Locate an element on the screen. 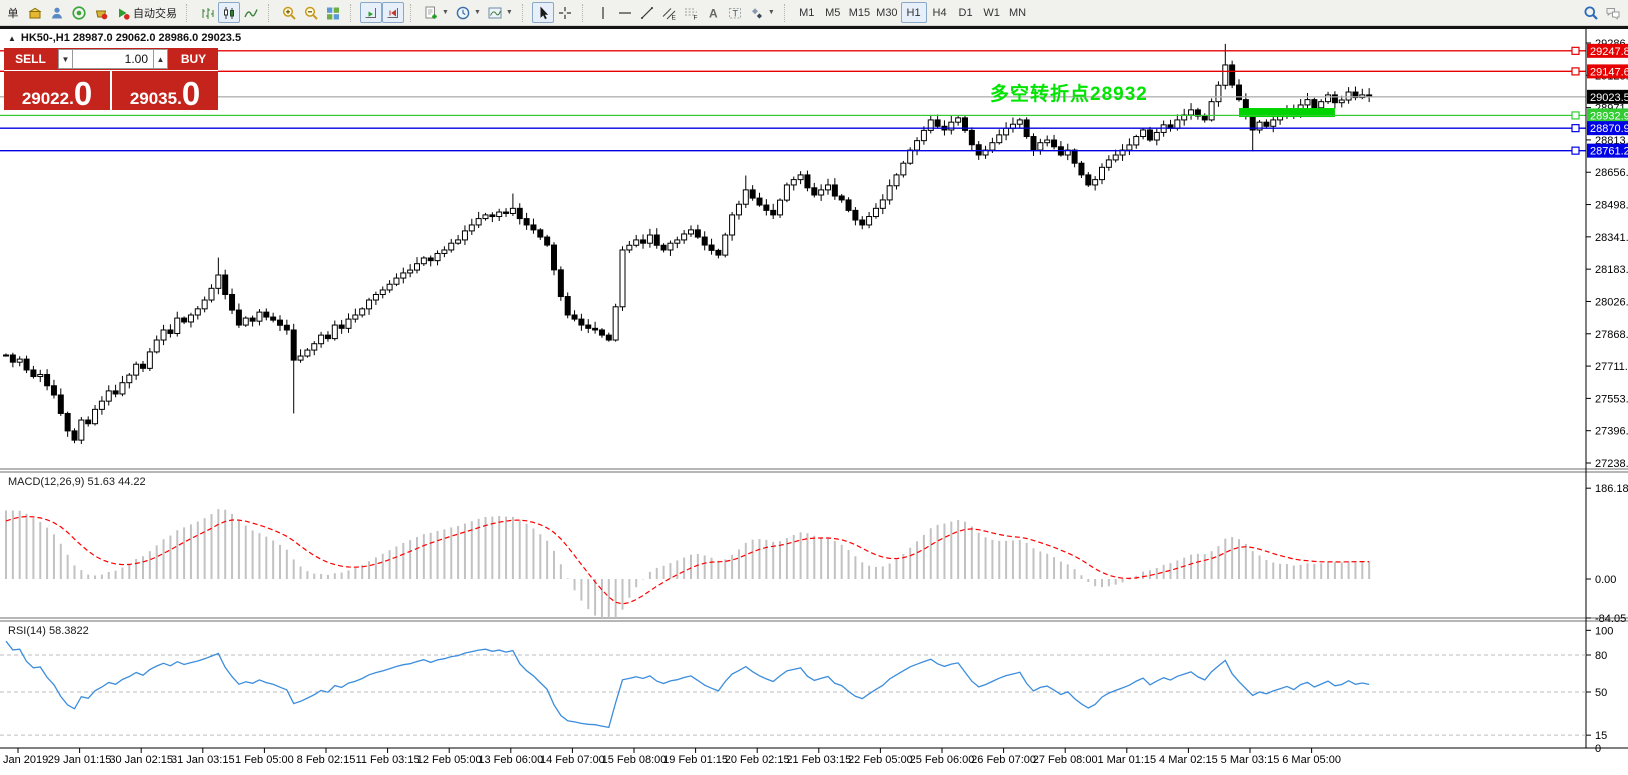 This screenshot has height=775, width=1628. periods-button: ▼ is located at coordinates (468, 12).